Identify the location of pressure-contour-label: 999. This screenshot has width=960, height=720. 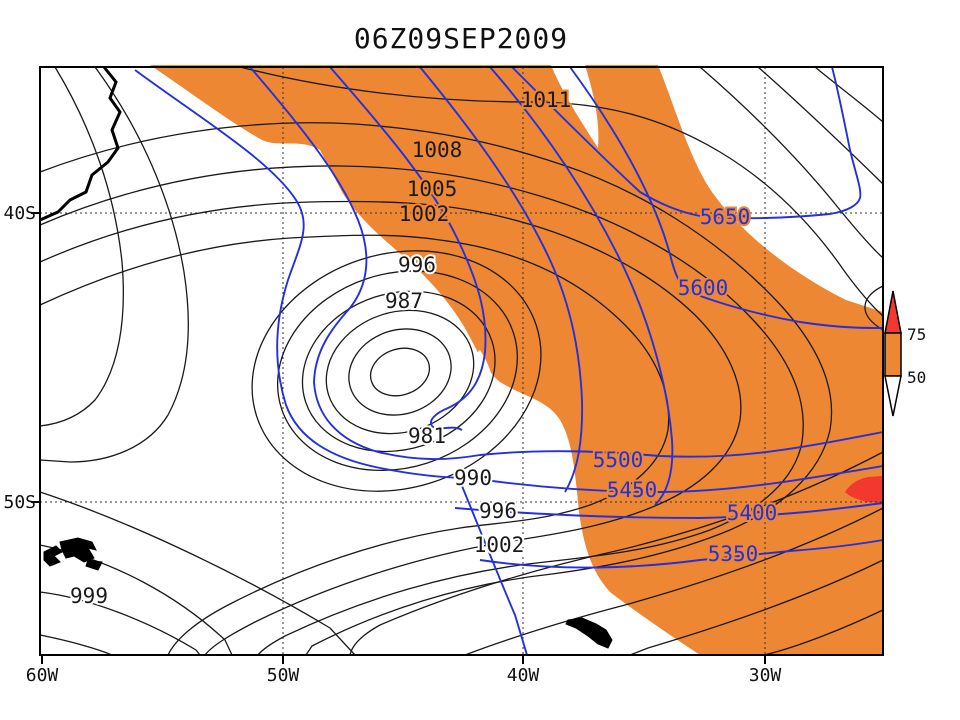
(89, 596).